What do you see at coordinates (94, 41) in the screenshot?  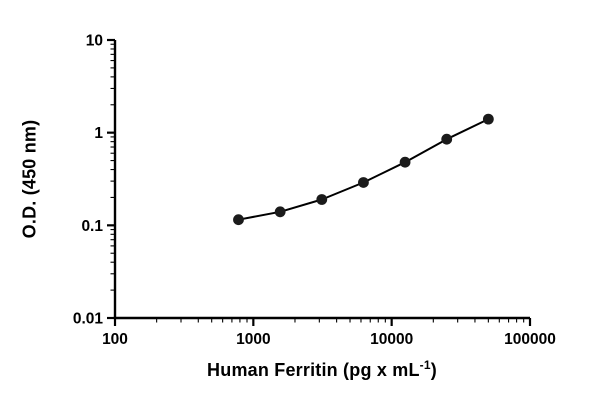 I see `y-tick-label: 10` at bounding box center [94, 41].